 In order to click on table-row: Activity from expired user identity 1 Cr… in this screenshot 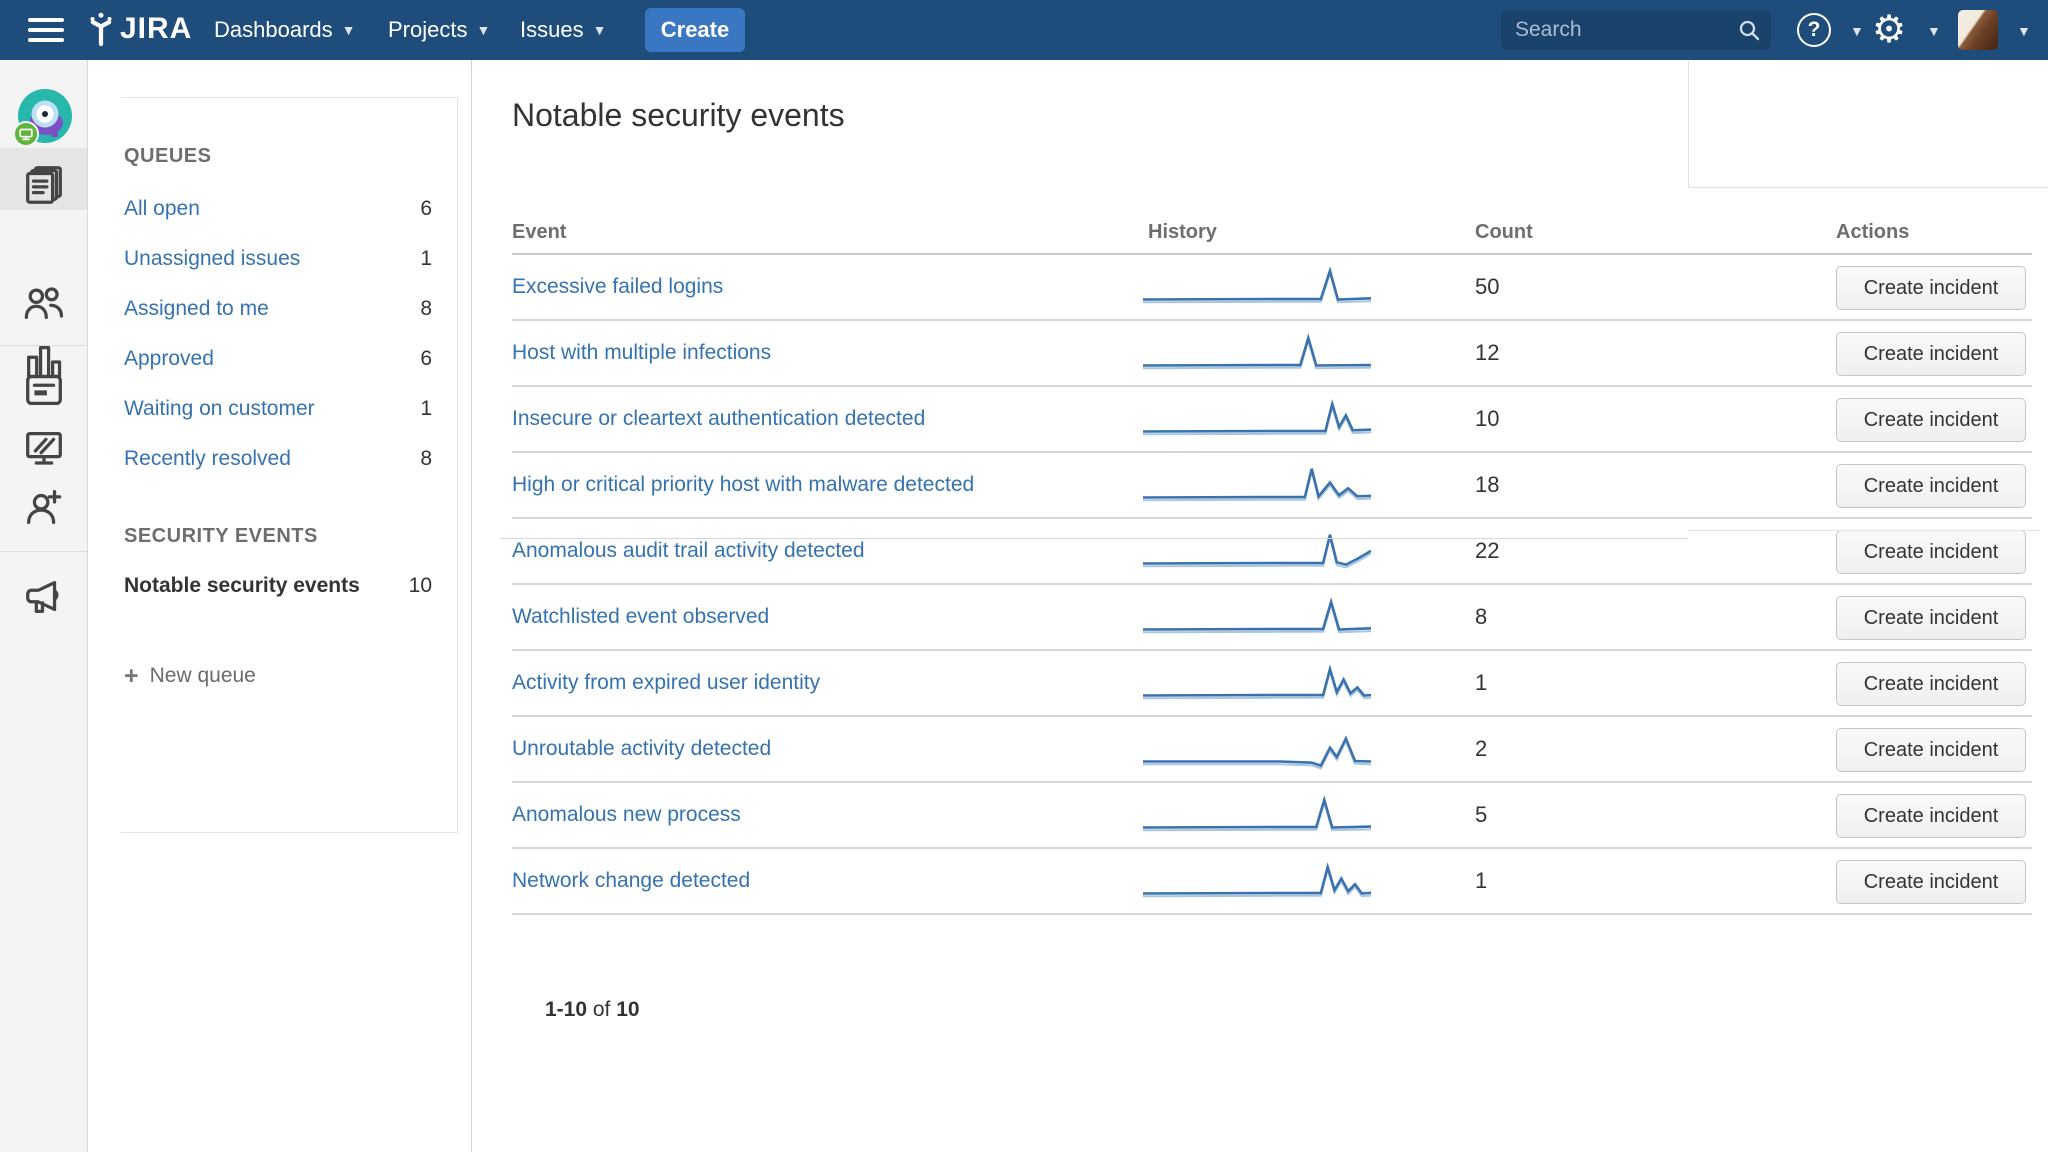, I will do `click(1272, 684)`.